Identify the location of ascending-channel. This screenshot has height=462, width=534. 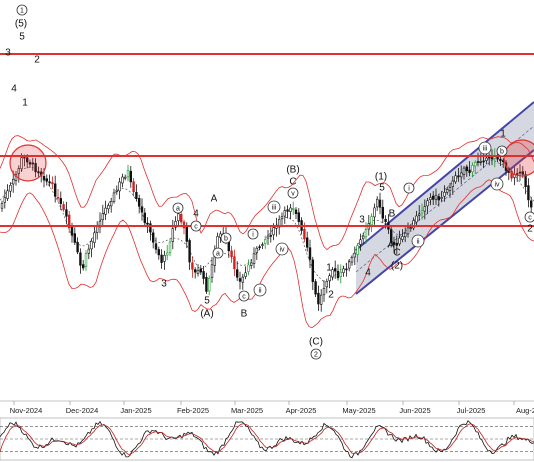
(444, 198).